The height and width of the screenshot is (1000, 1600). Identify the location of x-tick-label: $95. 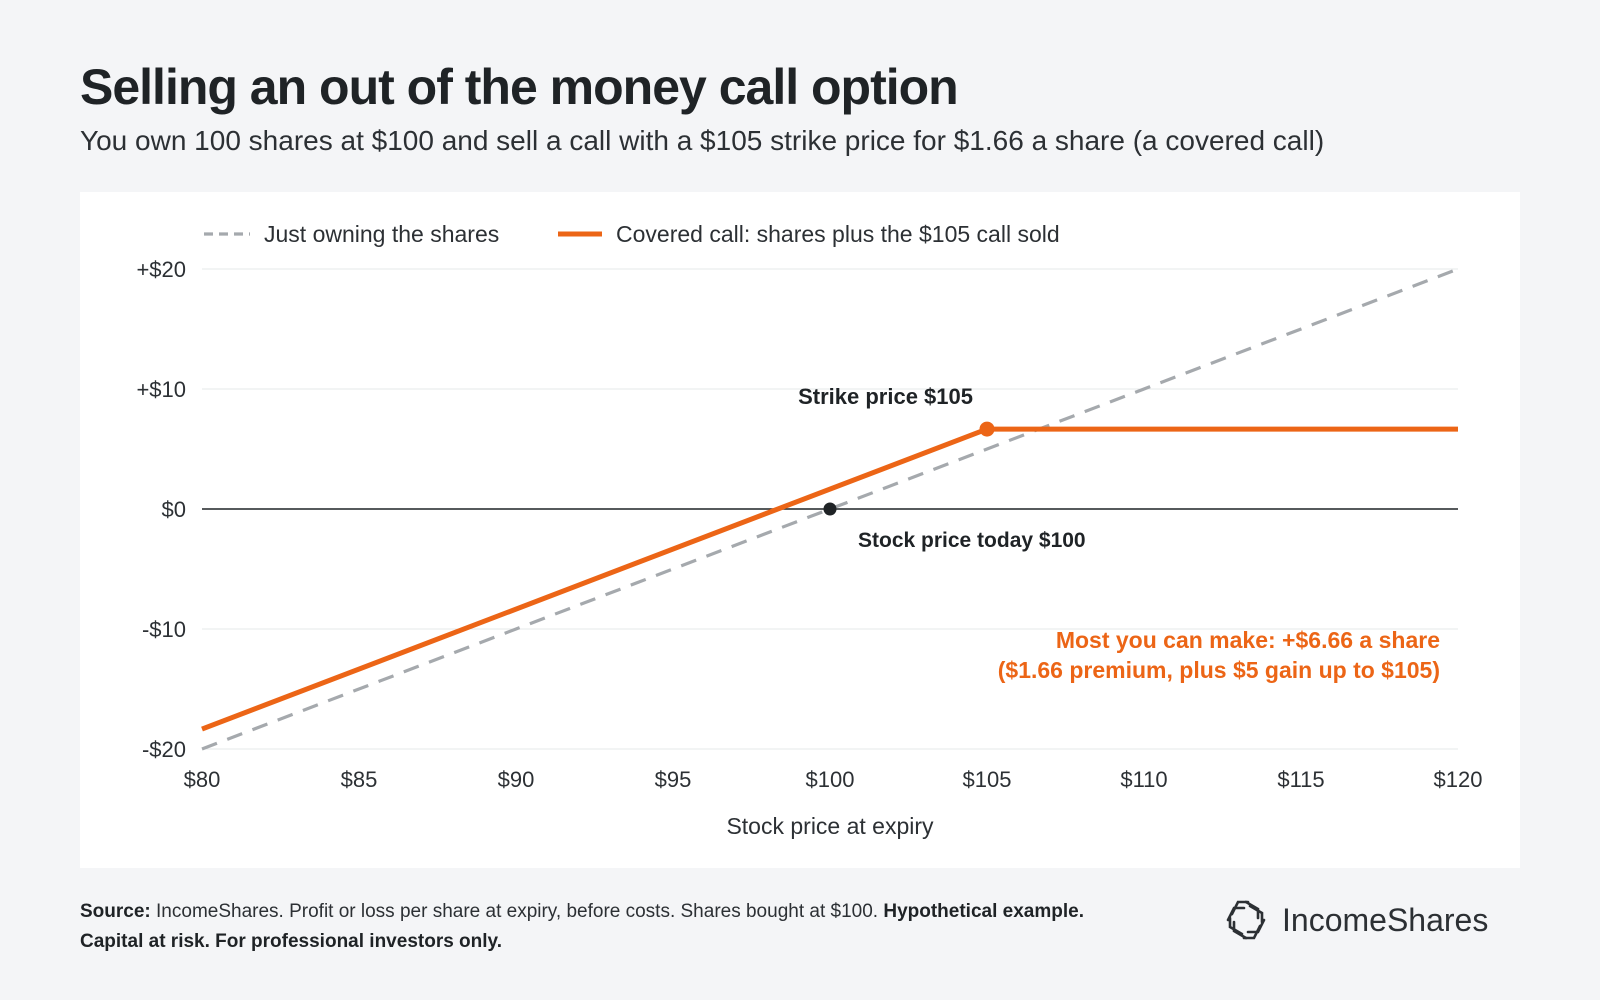
(673, 779).